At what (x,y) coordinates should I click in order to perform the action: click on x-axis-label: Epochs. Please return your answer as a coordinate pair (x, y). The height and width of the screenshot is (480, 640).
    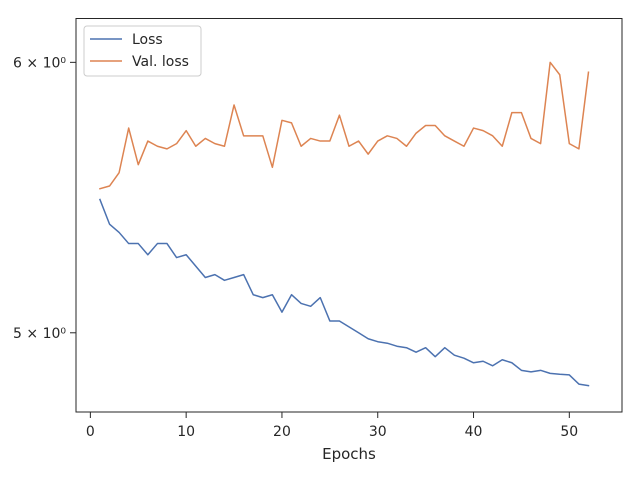
    Looking at the image, I should click on (349, 454).